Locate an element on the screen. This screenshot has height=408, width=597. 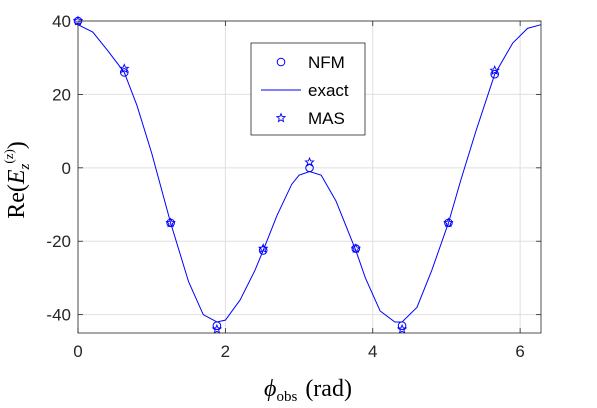
x-tick-label-0: 0 is located at coordinates (77, 351).